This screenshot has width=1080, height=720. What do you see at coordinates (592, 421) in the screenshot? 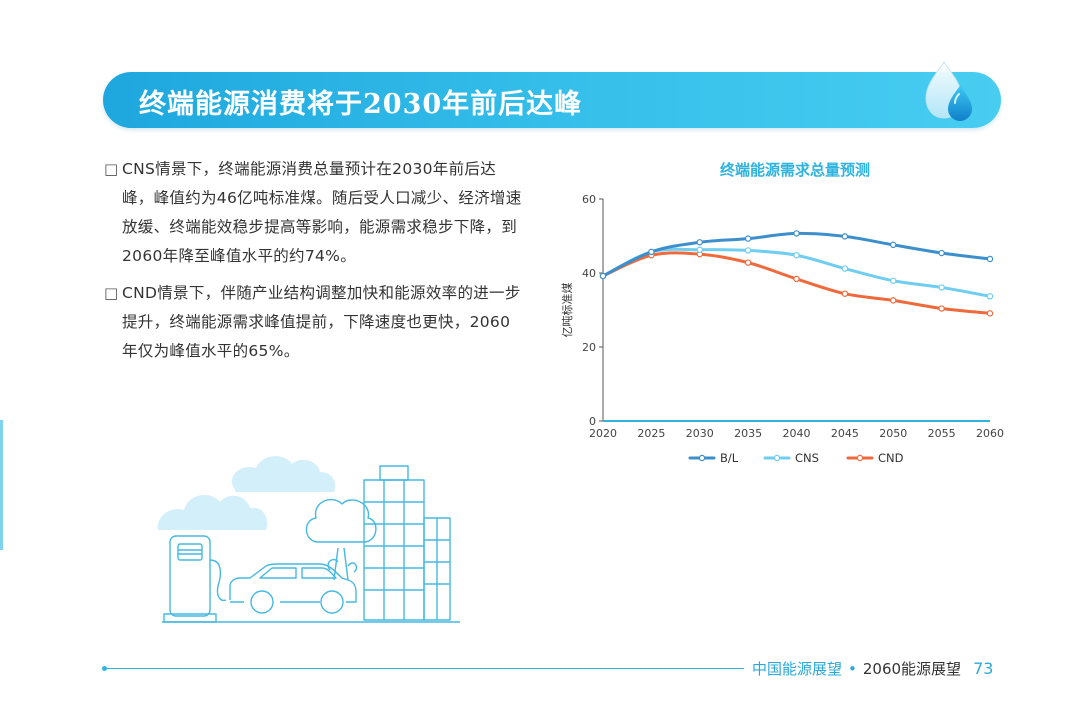
I see `y-tick-label: 0` at bounding box center [592, 421].